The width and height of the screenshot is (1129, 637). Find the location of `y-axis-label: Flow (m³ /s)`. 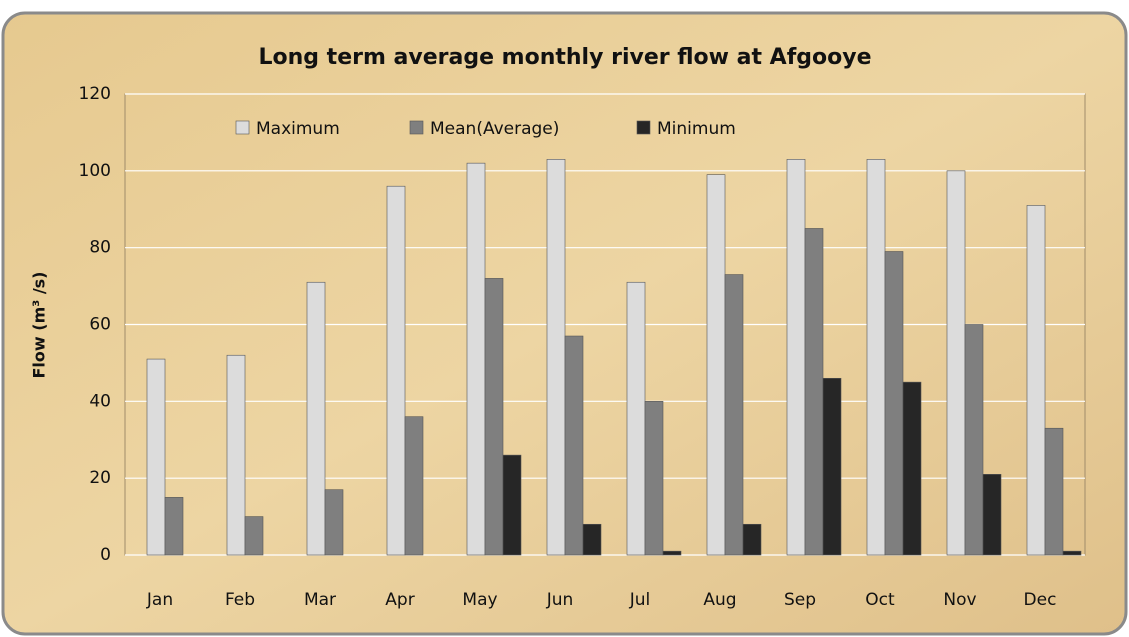

y-axis-label: Flow (m³ /s) is located at coordinates (39, 325).